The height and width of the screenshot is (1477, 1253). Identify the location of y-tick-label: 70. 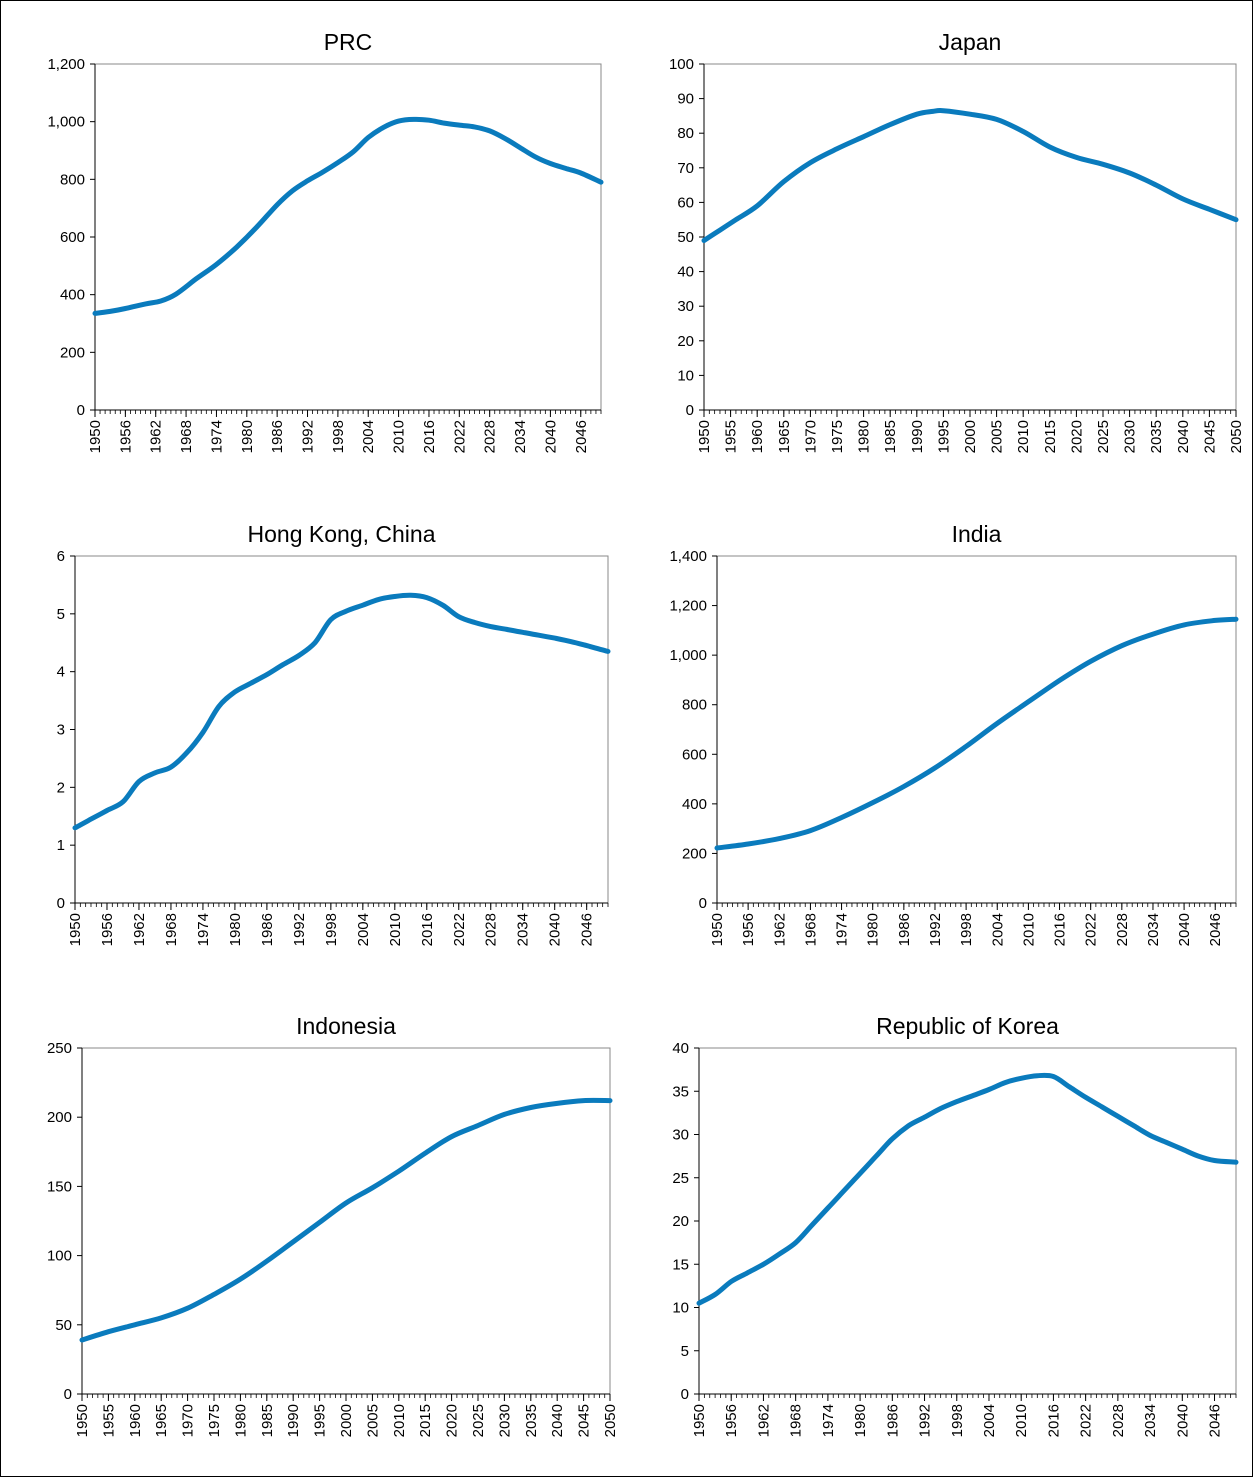
(685, 168).